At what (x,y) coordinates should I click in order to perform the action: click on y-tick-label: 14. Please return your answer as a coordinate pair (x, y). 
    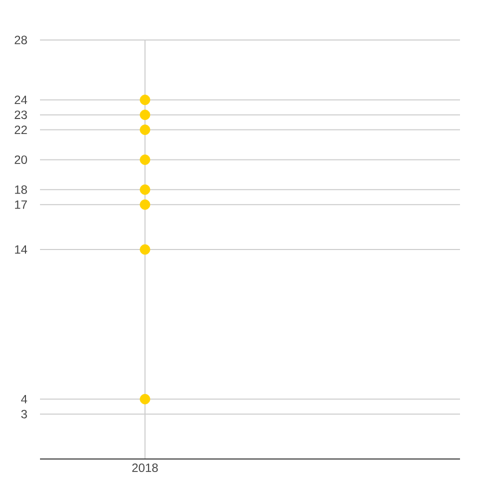
    Looking at the image, I should click on (21, 249).